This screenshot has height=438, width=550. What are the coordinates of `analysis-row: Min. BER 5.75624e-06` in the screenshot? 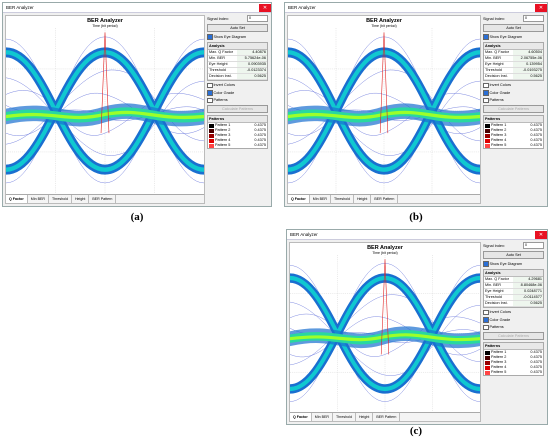 It's located at (237, 58).